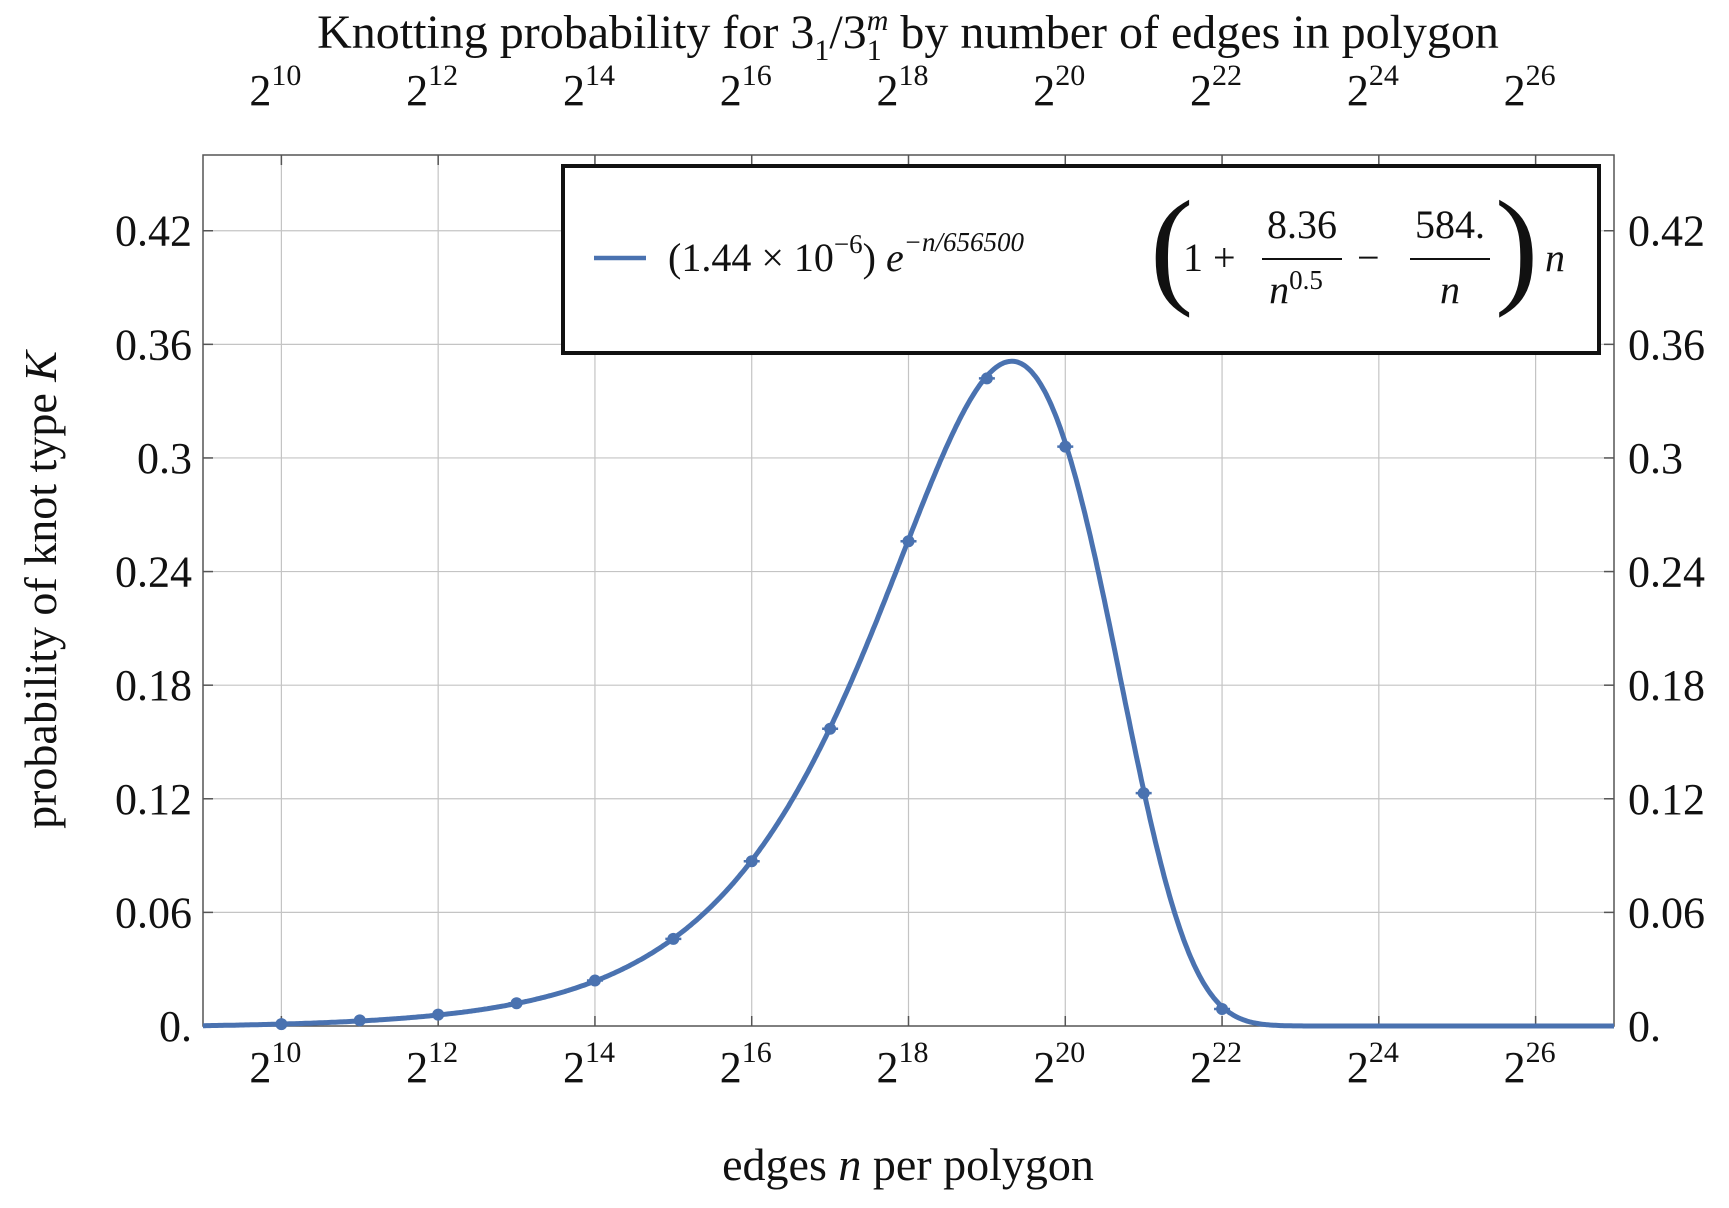  Describe the element at coordinates (1209, 257) in the screenshot. I see `legend-one-plus: 1 +` at that location.